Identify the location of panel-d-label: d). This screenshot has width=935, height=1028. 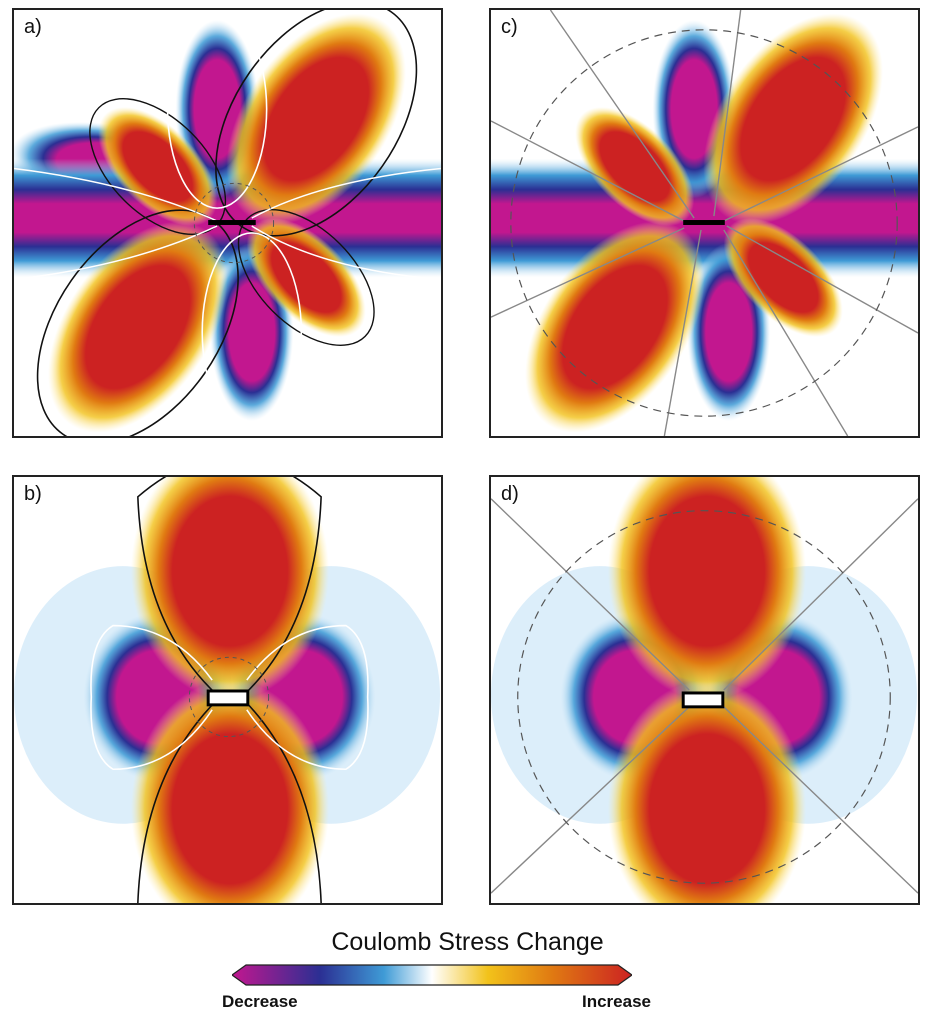
(510, 494).